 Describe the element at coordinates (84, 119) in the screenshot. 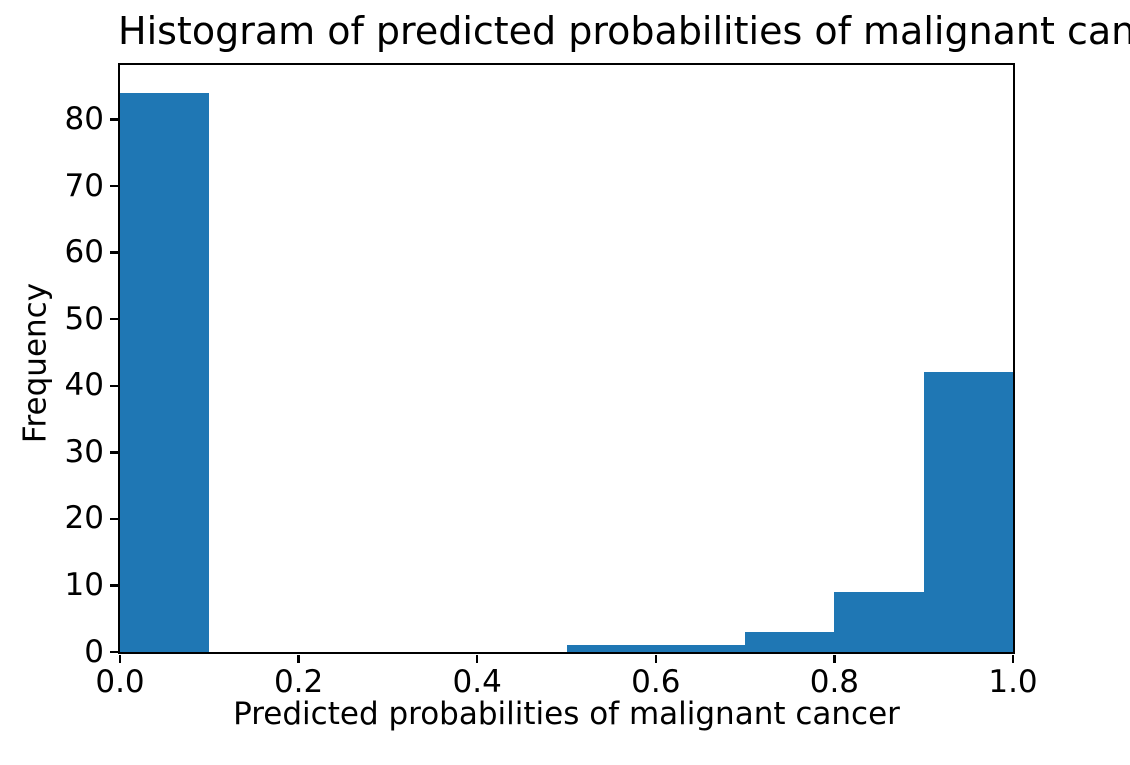

I see `y-tick-label: 80` at that location.